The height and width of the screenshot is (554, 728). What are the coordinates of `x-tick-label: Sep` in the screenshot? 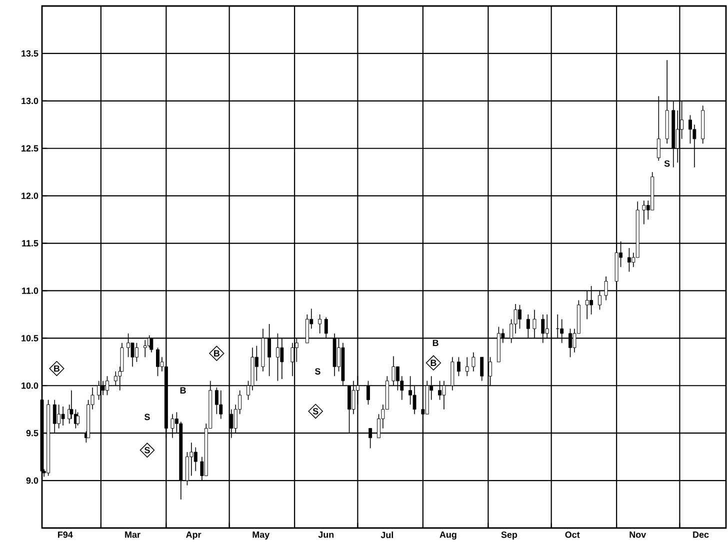 It's located at (509, 536).